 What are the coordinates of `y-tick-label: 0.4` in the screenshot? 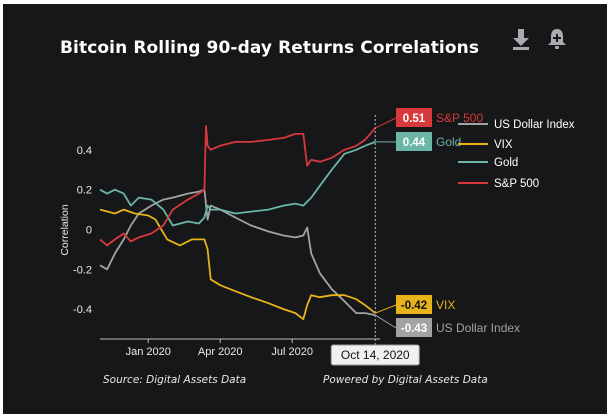 It's located at (84, 151).